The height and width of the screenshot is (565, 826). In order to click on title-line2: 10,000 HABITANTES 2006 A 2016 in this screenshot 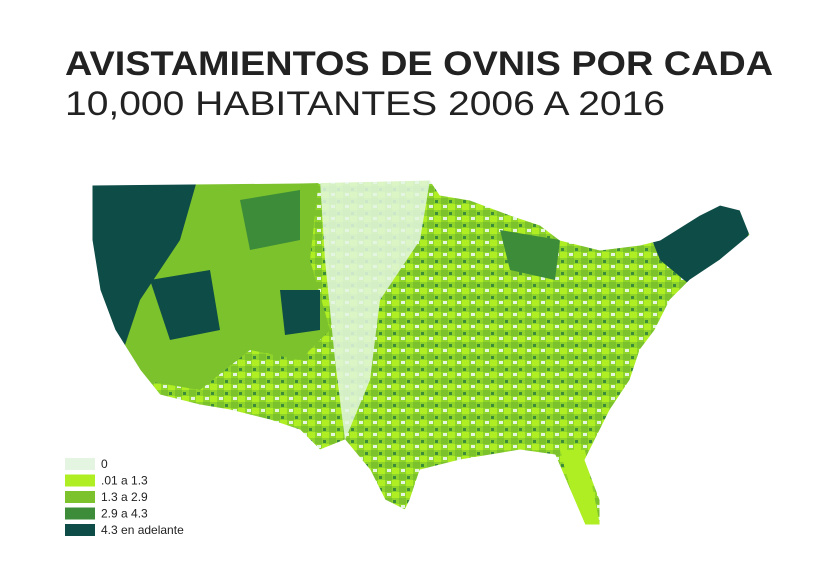, I will do `click(365, 104)`.